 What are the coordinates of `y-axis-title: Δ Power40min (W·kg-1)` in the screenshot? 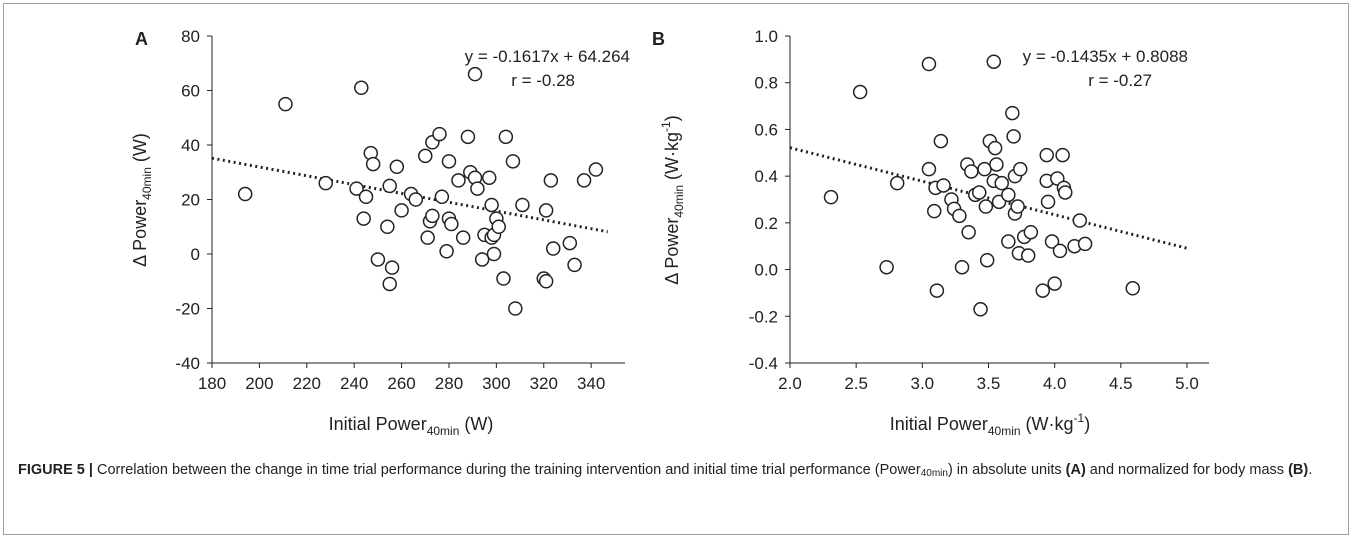 It's located at (672, 199).